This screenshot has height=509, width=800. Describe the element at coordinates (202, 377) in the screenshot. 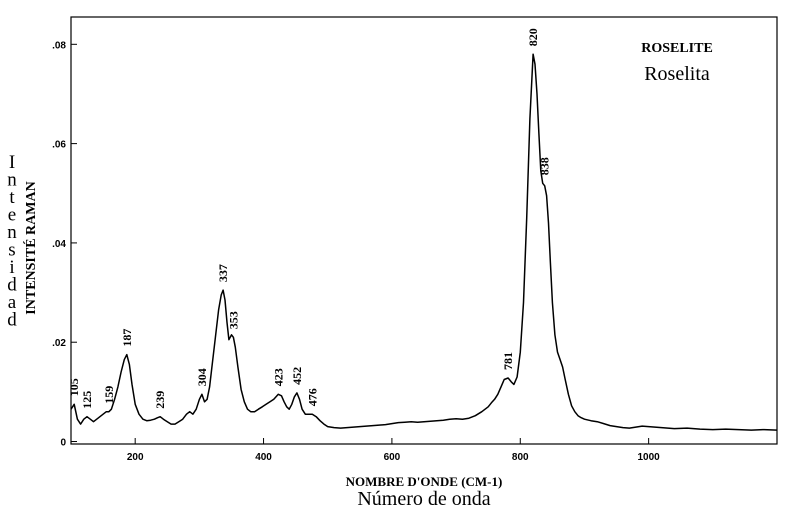

I see `peak-label: 304` at that location.